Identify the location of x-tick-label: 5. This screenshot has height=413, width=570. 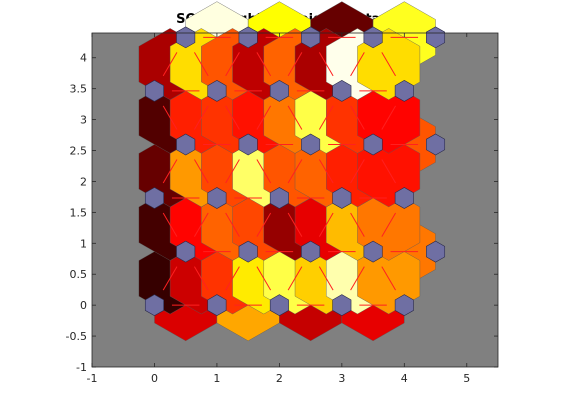
(466, 378).